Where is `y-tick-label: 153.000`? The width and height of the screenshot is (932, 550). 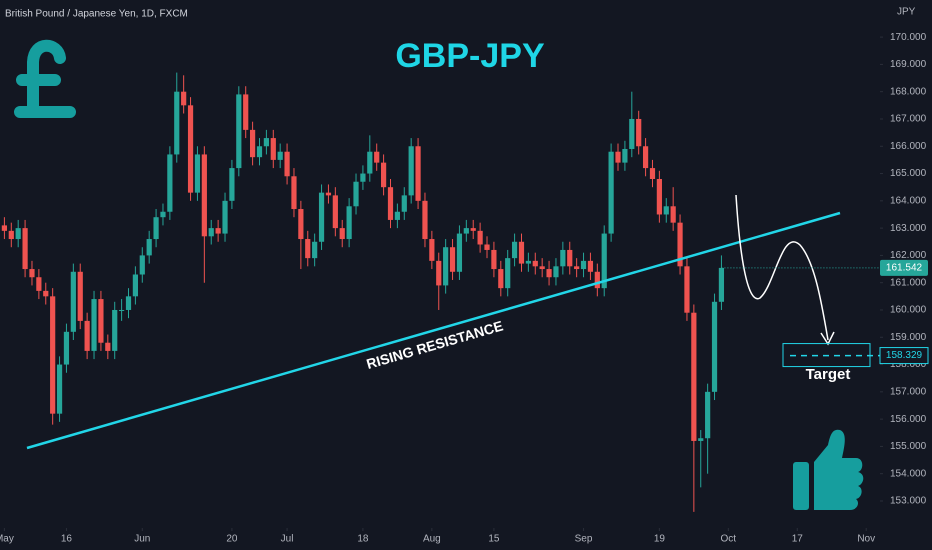
y-tick-label: 153.000 is located at coordinates (908, 501).